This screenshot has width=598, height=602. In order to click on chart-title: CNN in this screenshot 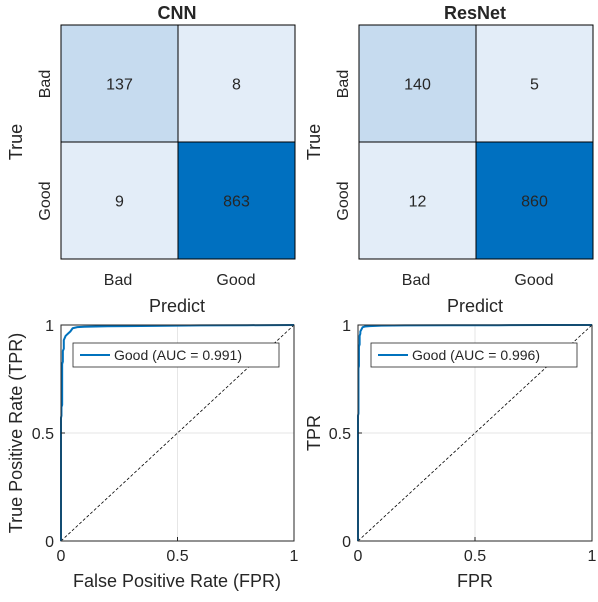, I will do `click(177, 13)`.